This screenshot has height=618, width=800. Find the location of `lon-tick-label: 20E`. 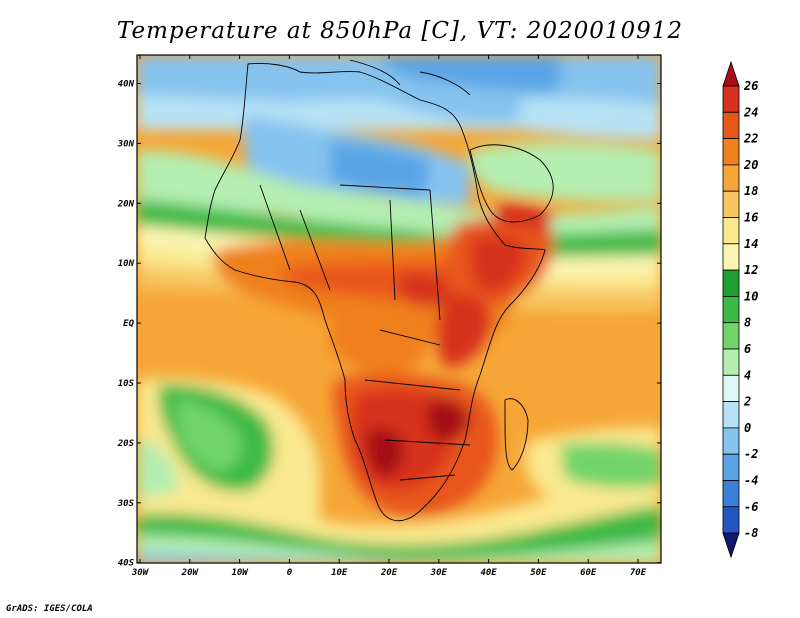

lon-tick-label: 20E is located at coordinates (389, 573).